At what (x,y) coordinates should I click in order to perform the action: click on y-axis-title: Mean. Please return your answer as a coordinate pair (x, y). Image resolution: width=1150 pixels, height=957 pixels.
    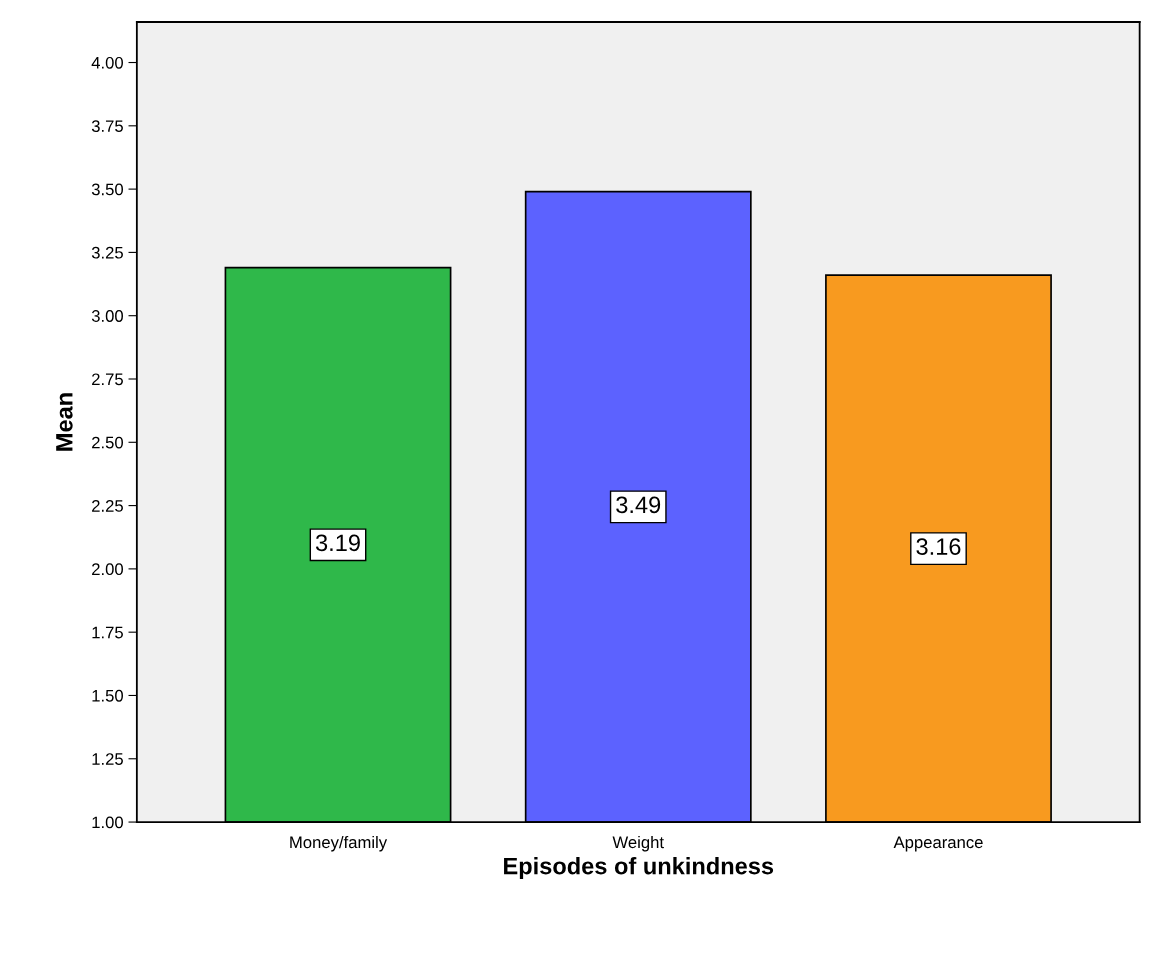
    Looking at the image, I should click on (64, 422).